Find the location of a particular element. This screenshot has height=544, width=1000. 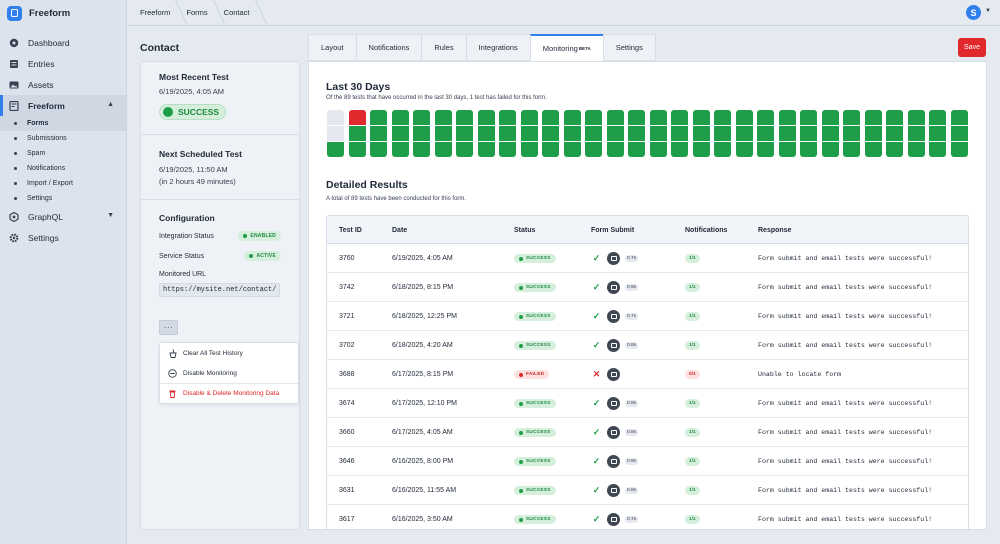

delete-monitoring-data-menu-item: Disable & Delete Monitoring Data is located at coordinates (229, 393).